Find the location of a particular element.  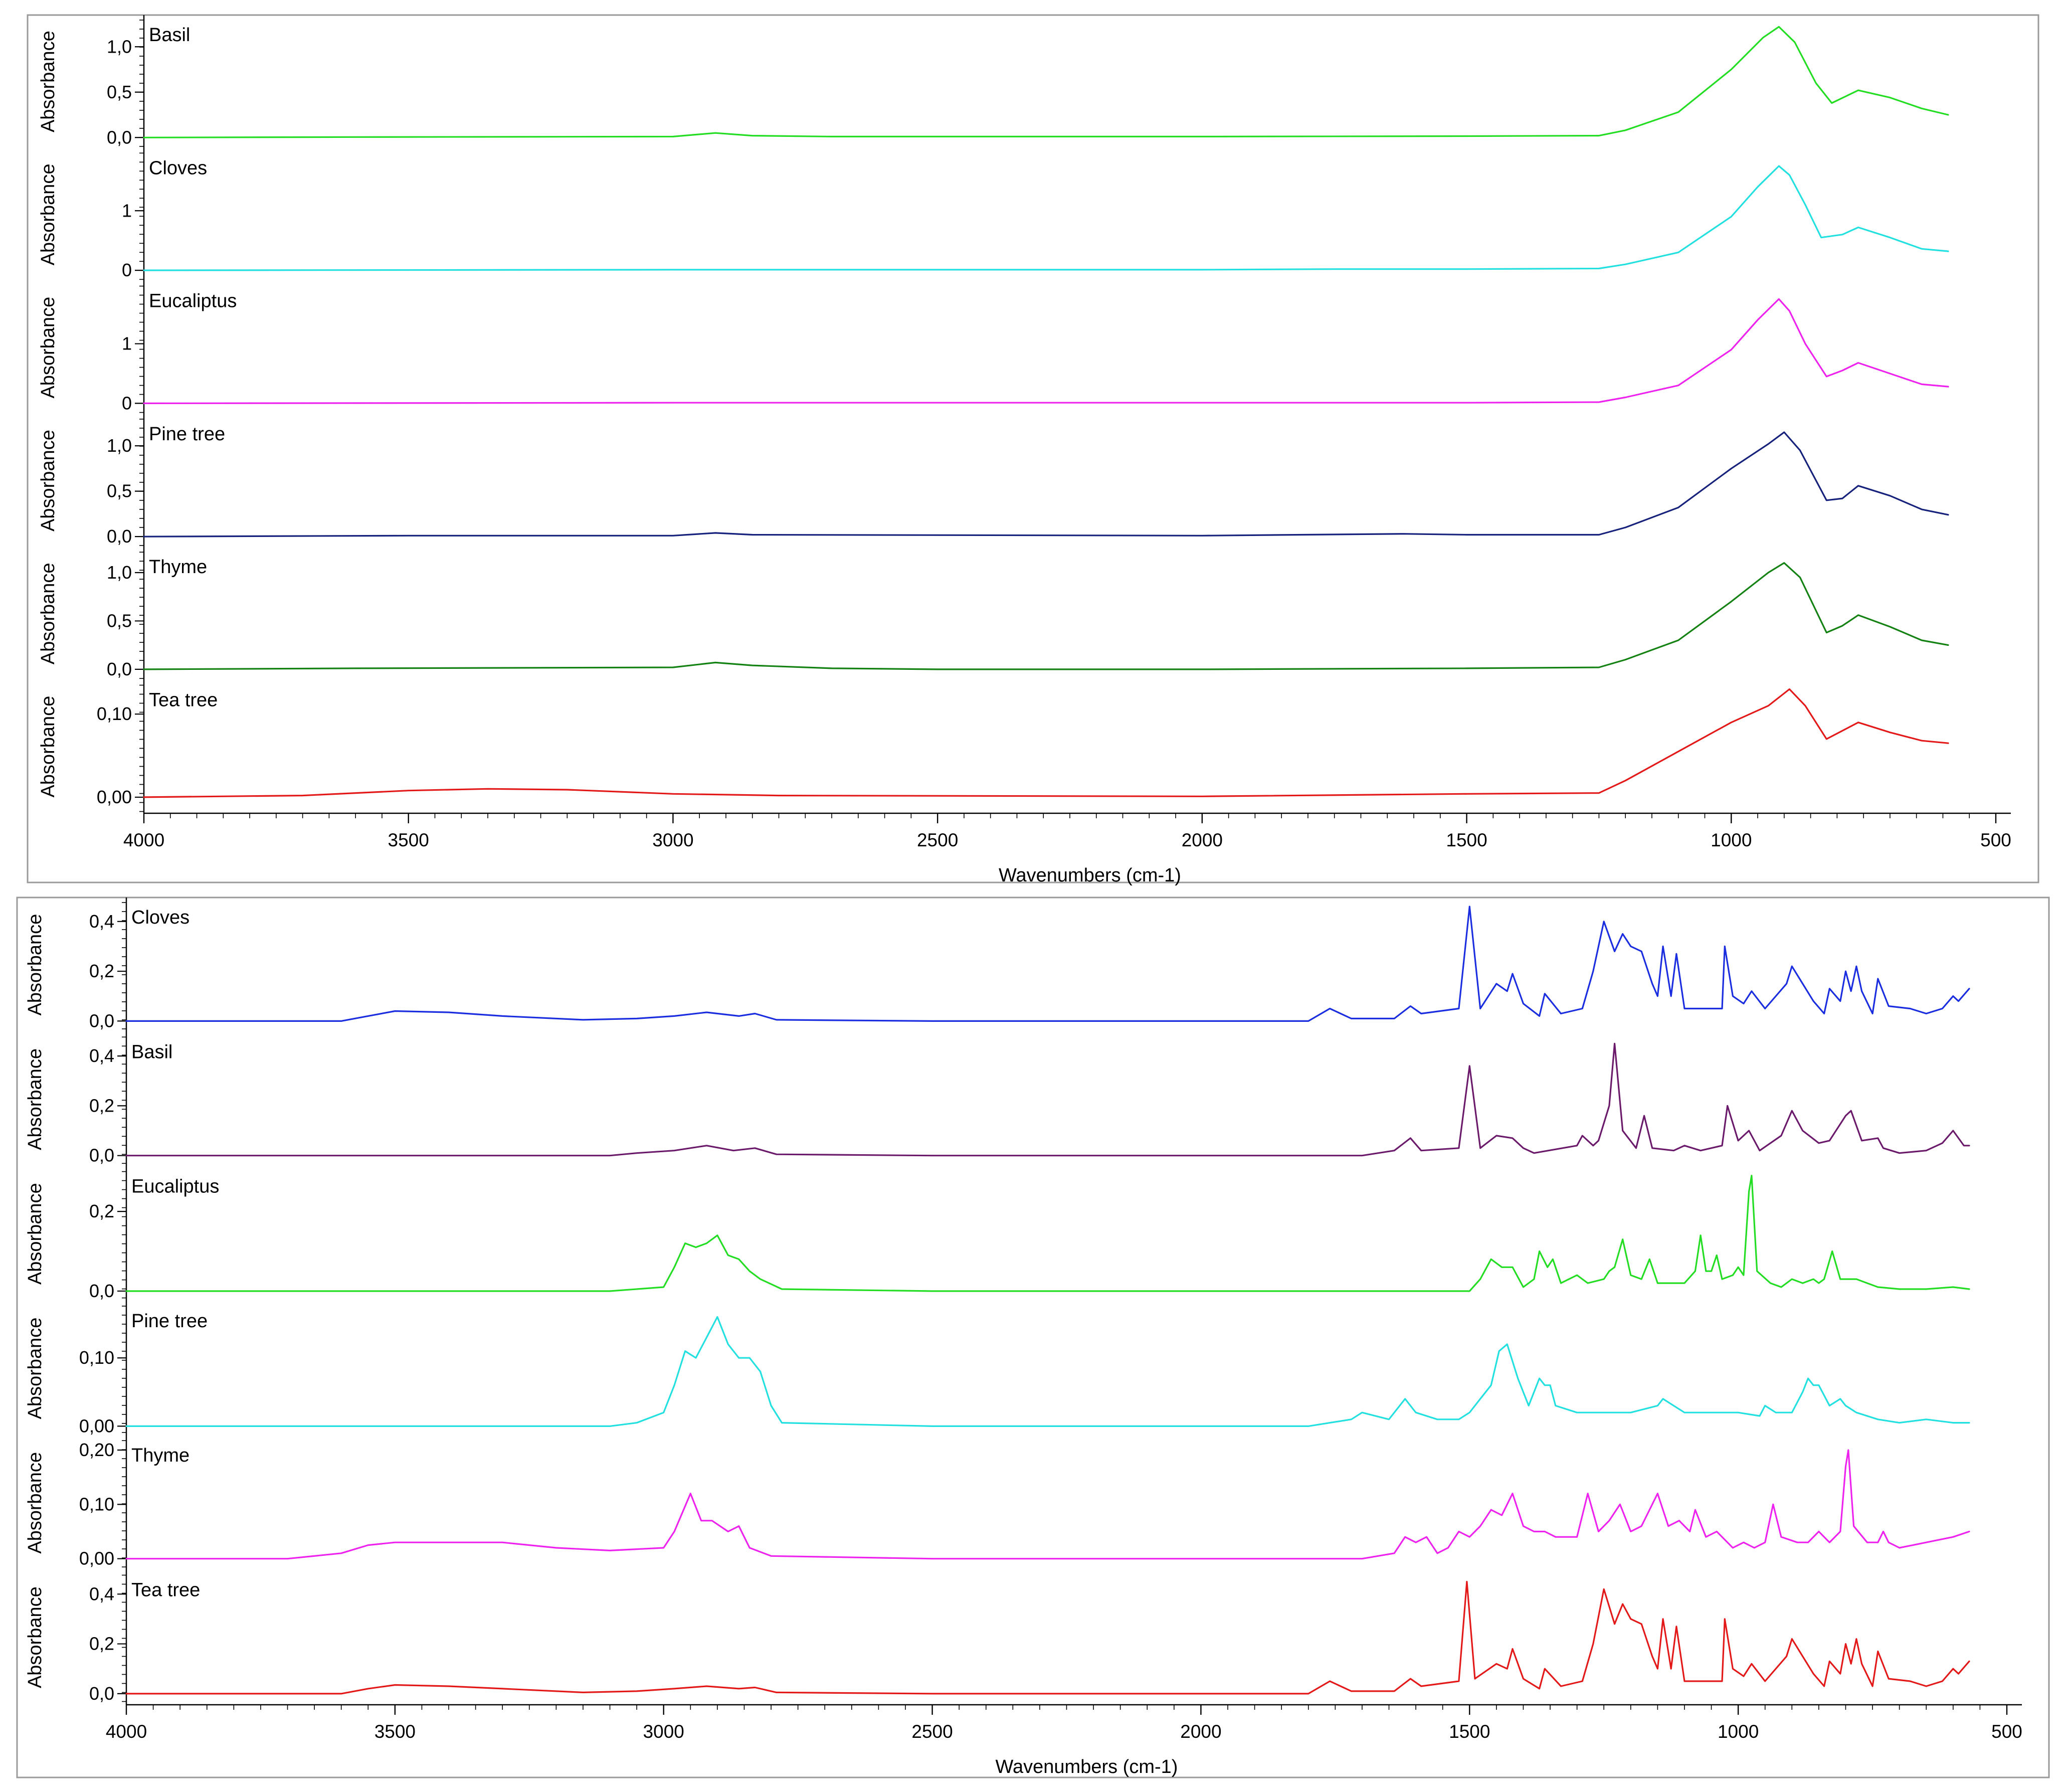

panel-thyme: Absorbance 0,0 0,5 1,0 Thyme is located at coordinates (994, 615).